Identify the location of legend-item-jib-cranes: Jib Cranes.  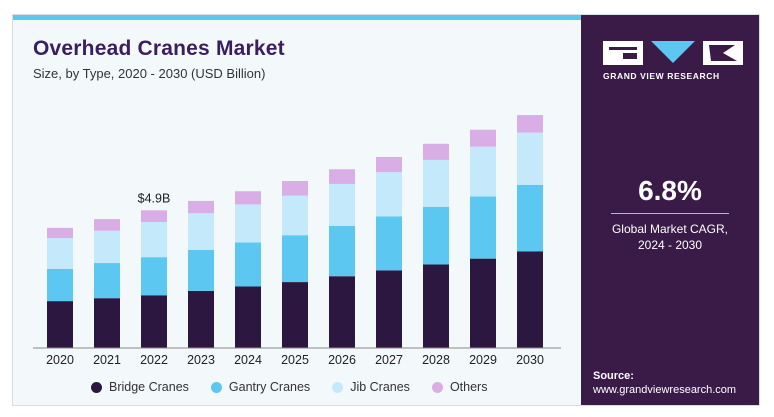
(371, 387).